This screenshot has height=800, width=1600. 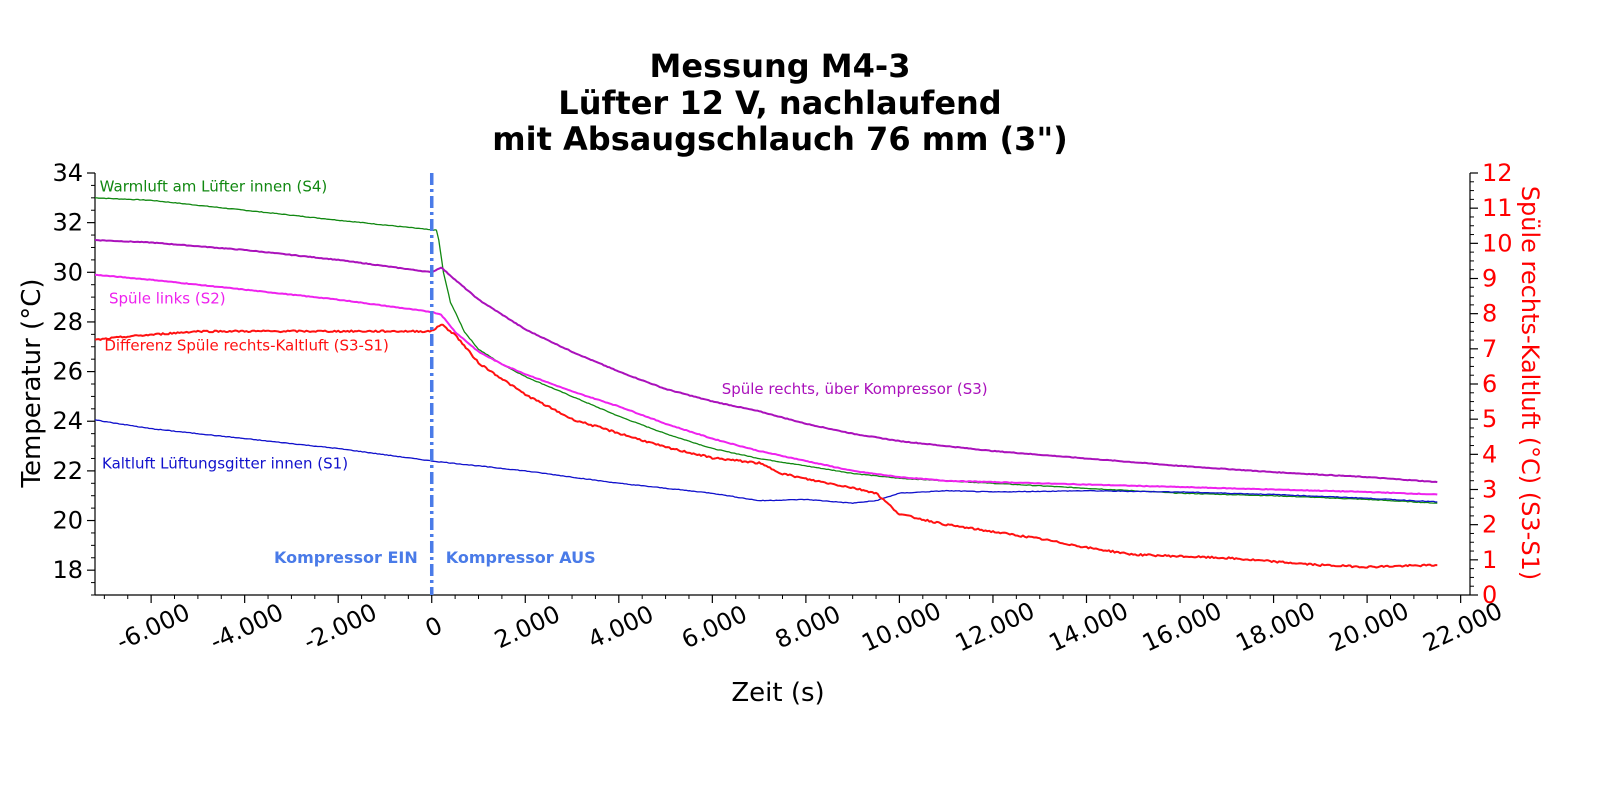 I want to click on x-axis-label: Zeit (s), so click(x=777, y=693).